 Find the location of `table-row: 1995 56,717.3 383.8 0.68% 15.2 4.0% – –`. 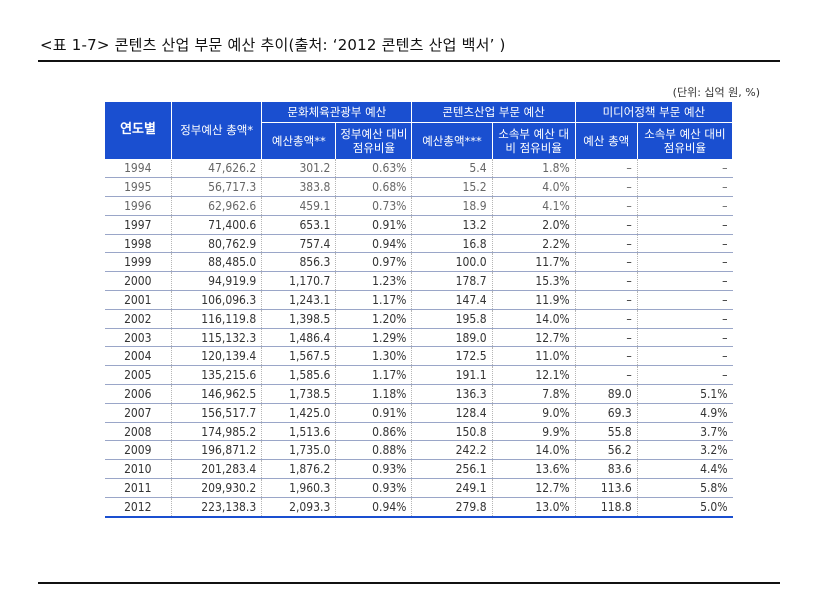

table-row: 1995 56,717.3 383.8 0.68% 15.2 4.0% – – is located at coordinates (418, 187).